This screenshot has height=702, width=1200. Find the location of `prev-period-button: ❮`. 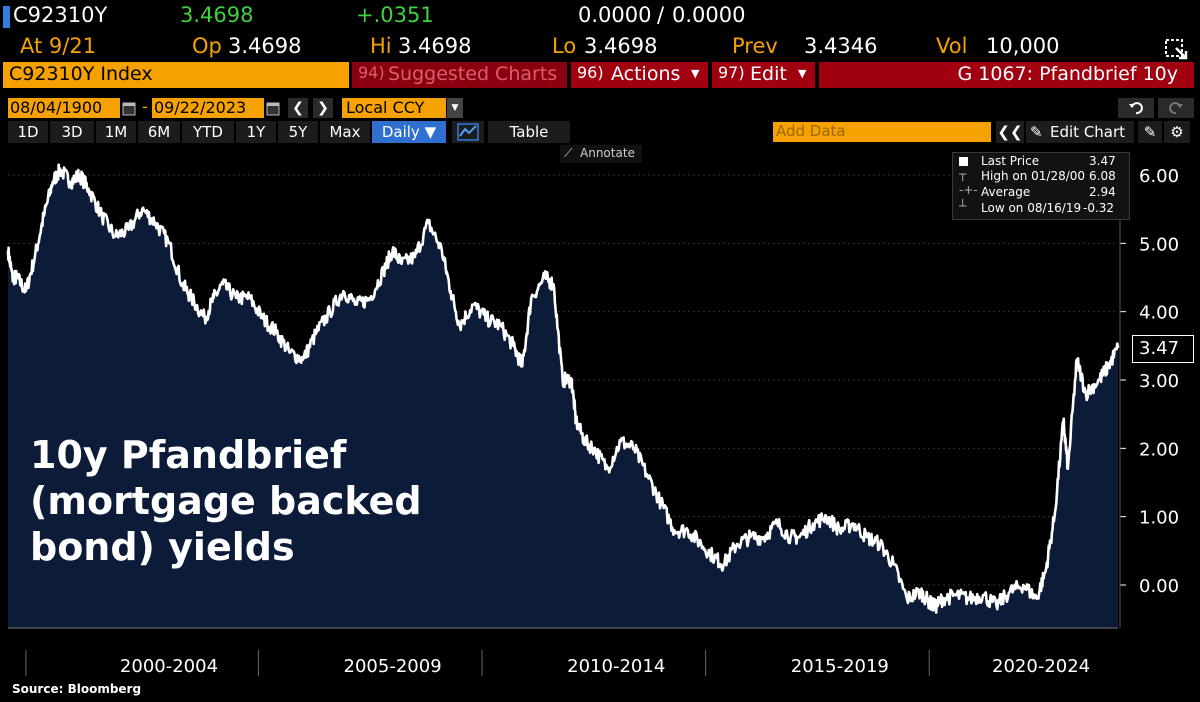

prev-period-button: ❮ is located at coordinates (298, 108).